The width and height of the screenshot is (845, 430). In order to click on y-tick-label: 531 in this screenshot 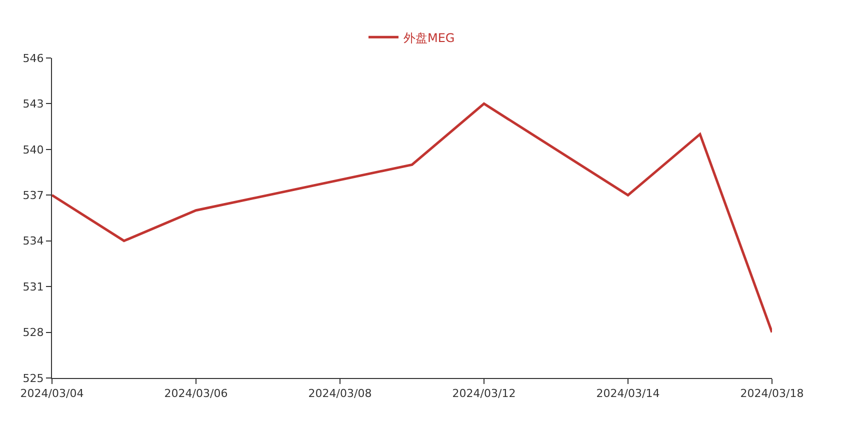, I will do `click(33, 287)`.